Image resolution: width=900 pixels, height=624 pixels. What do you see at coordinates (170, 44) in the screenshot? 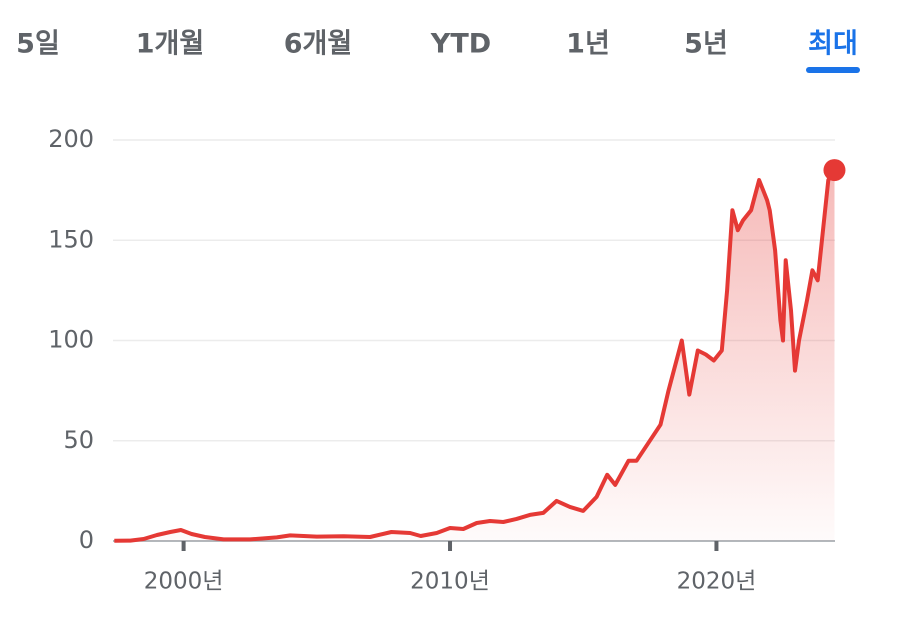
I see `tab: 1개월` at bounding box center [170, 44].